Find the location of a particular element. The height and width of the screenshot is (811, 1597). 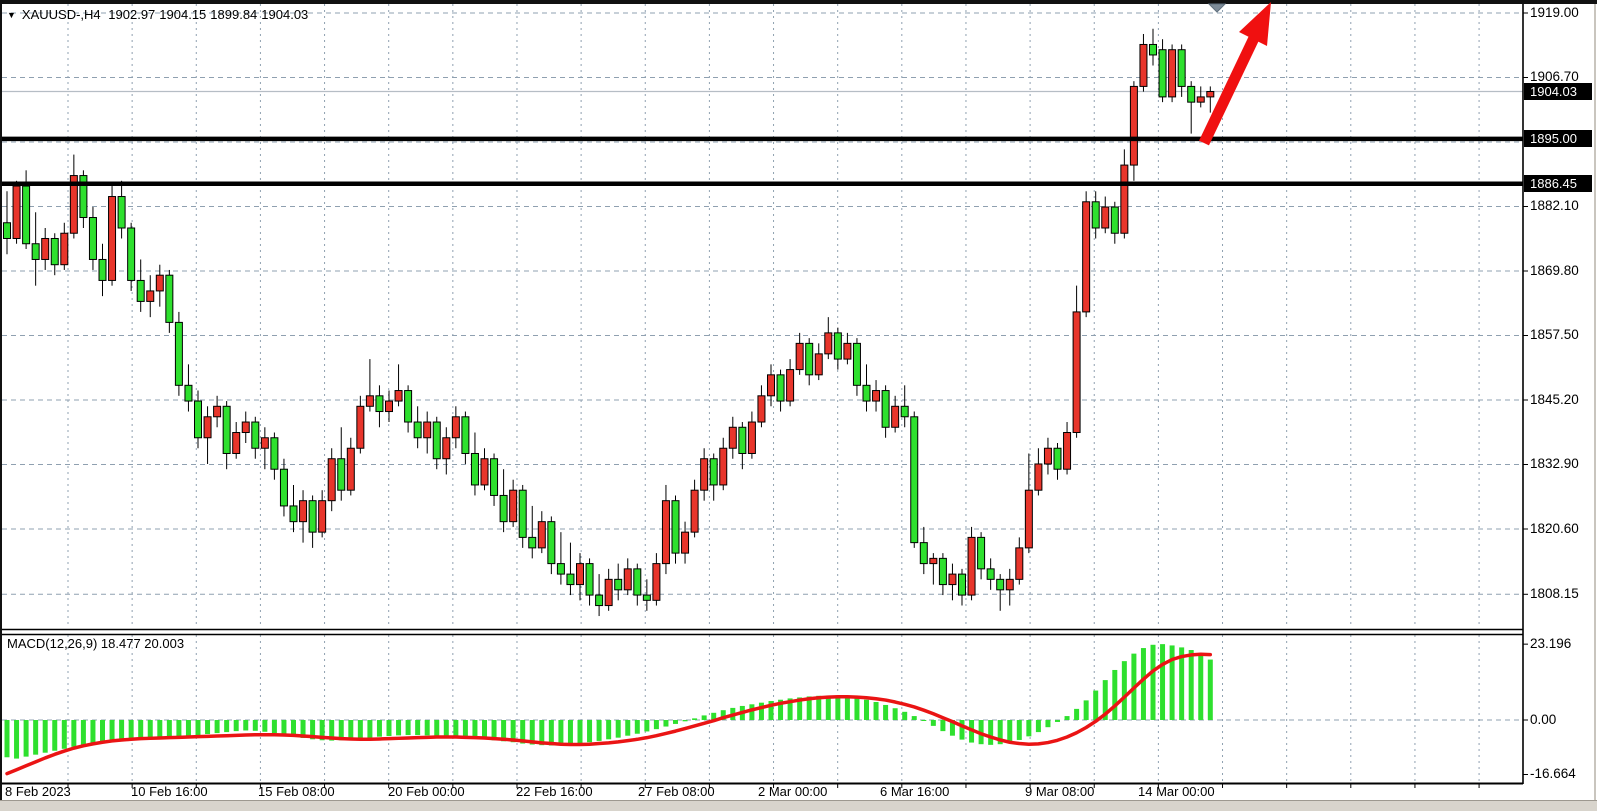

bottom-status-strip is located at coordinates (798, 805).